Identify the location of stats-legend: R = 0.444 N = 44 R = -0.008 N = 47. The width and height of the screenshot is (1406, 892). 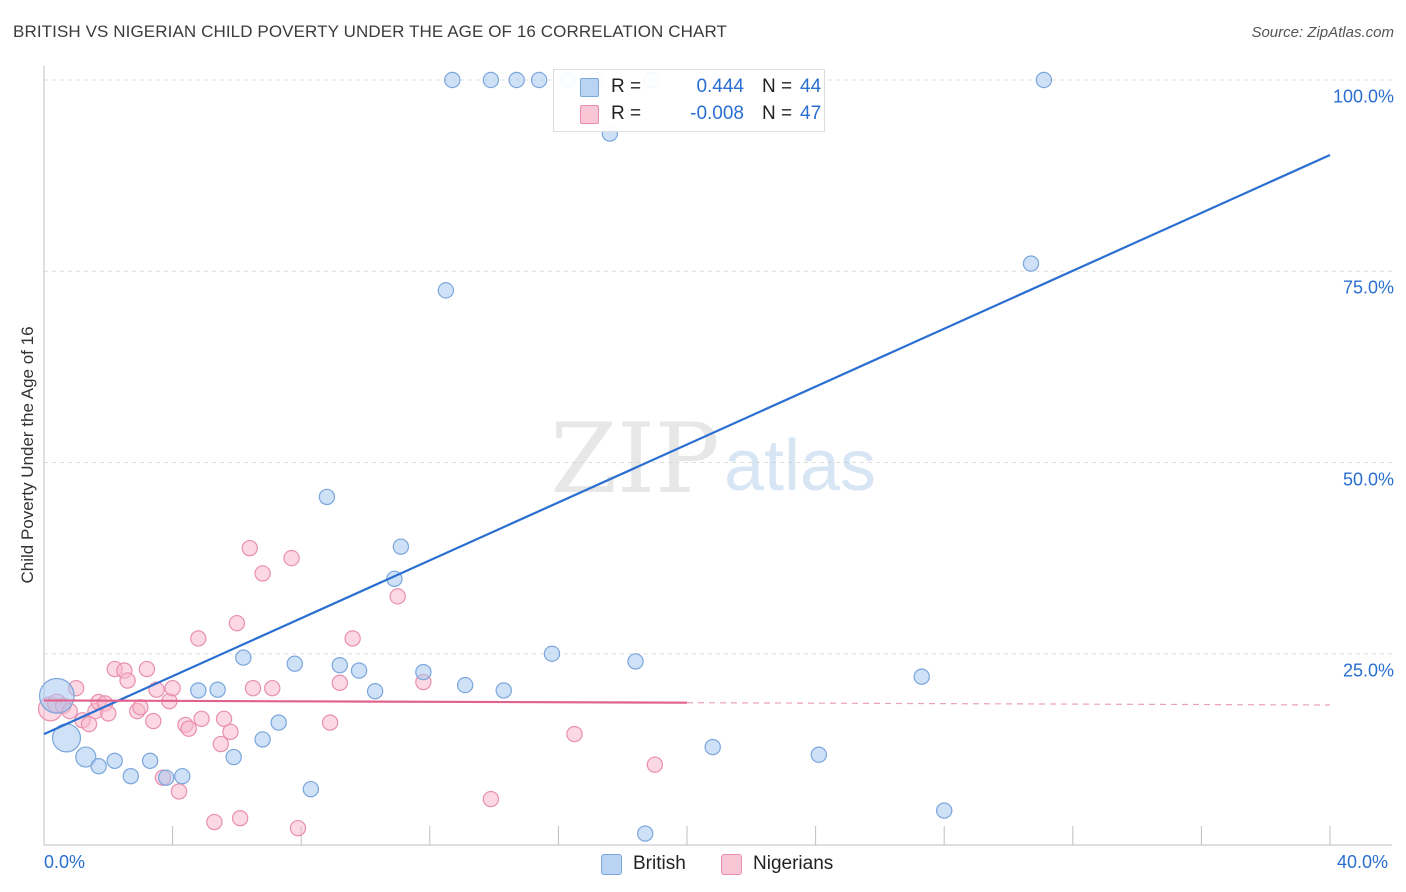
(689, 100).